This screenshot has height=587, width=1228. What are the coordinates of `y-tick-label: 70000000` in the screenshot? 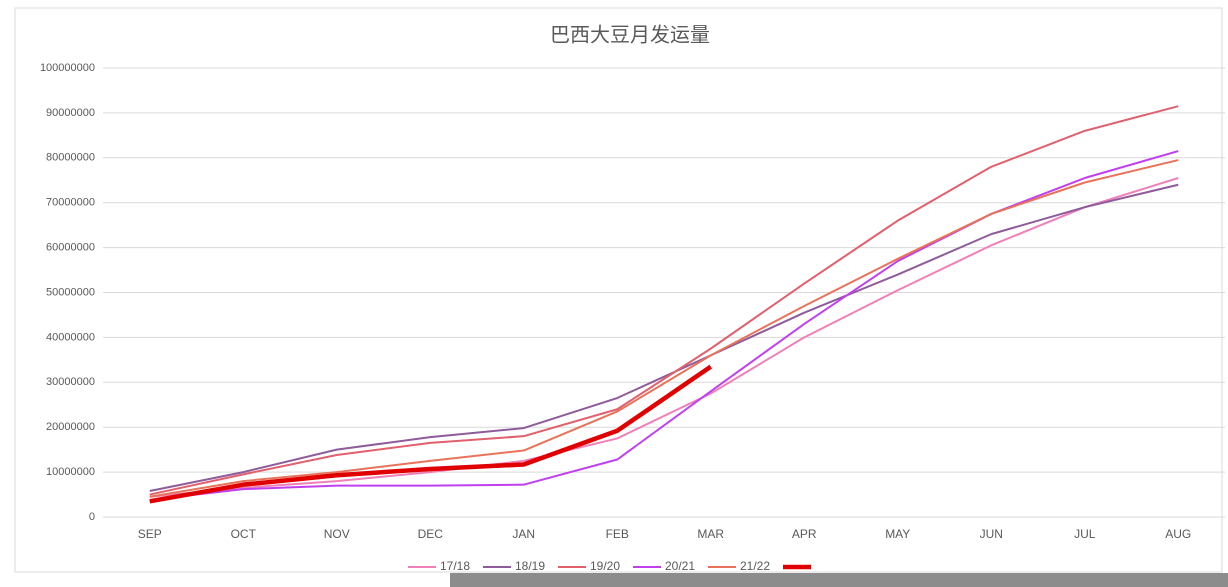 It's located at (70, 203).